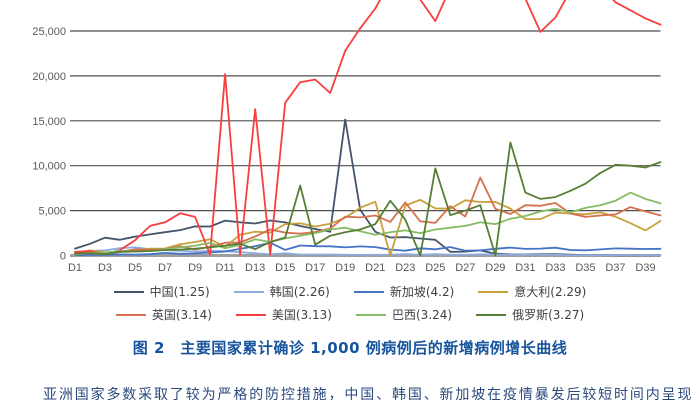 The width and height of the screenshot is (700, 400). Describe the element at coordinates (493, 291) in the screenshot. I see `legend-line-swatch-italy` at that location.